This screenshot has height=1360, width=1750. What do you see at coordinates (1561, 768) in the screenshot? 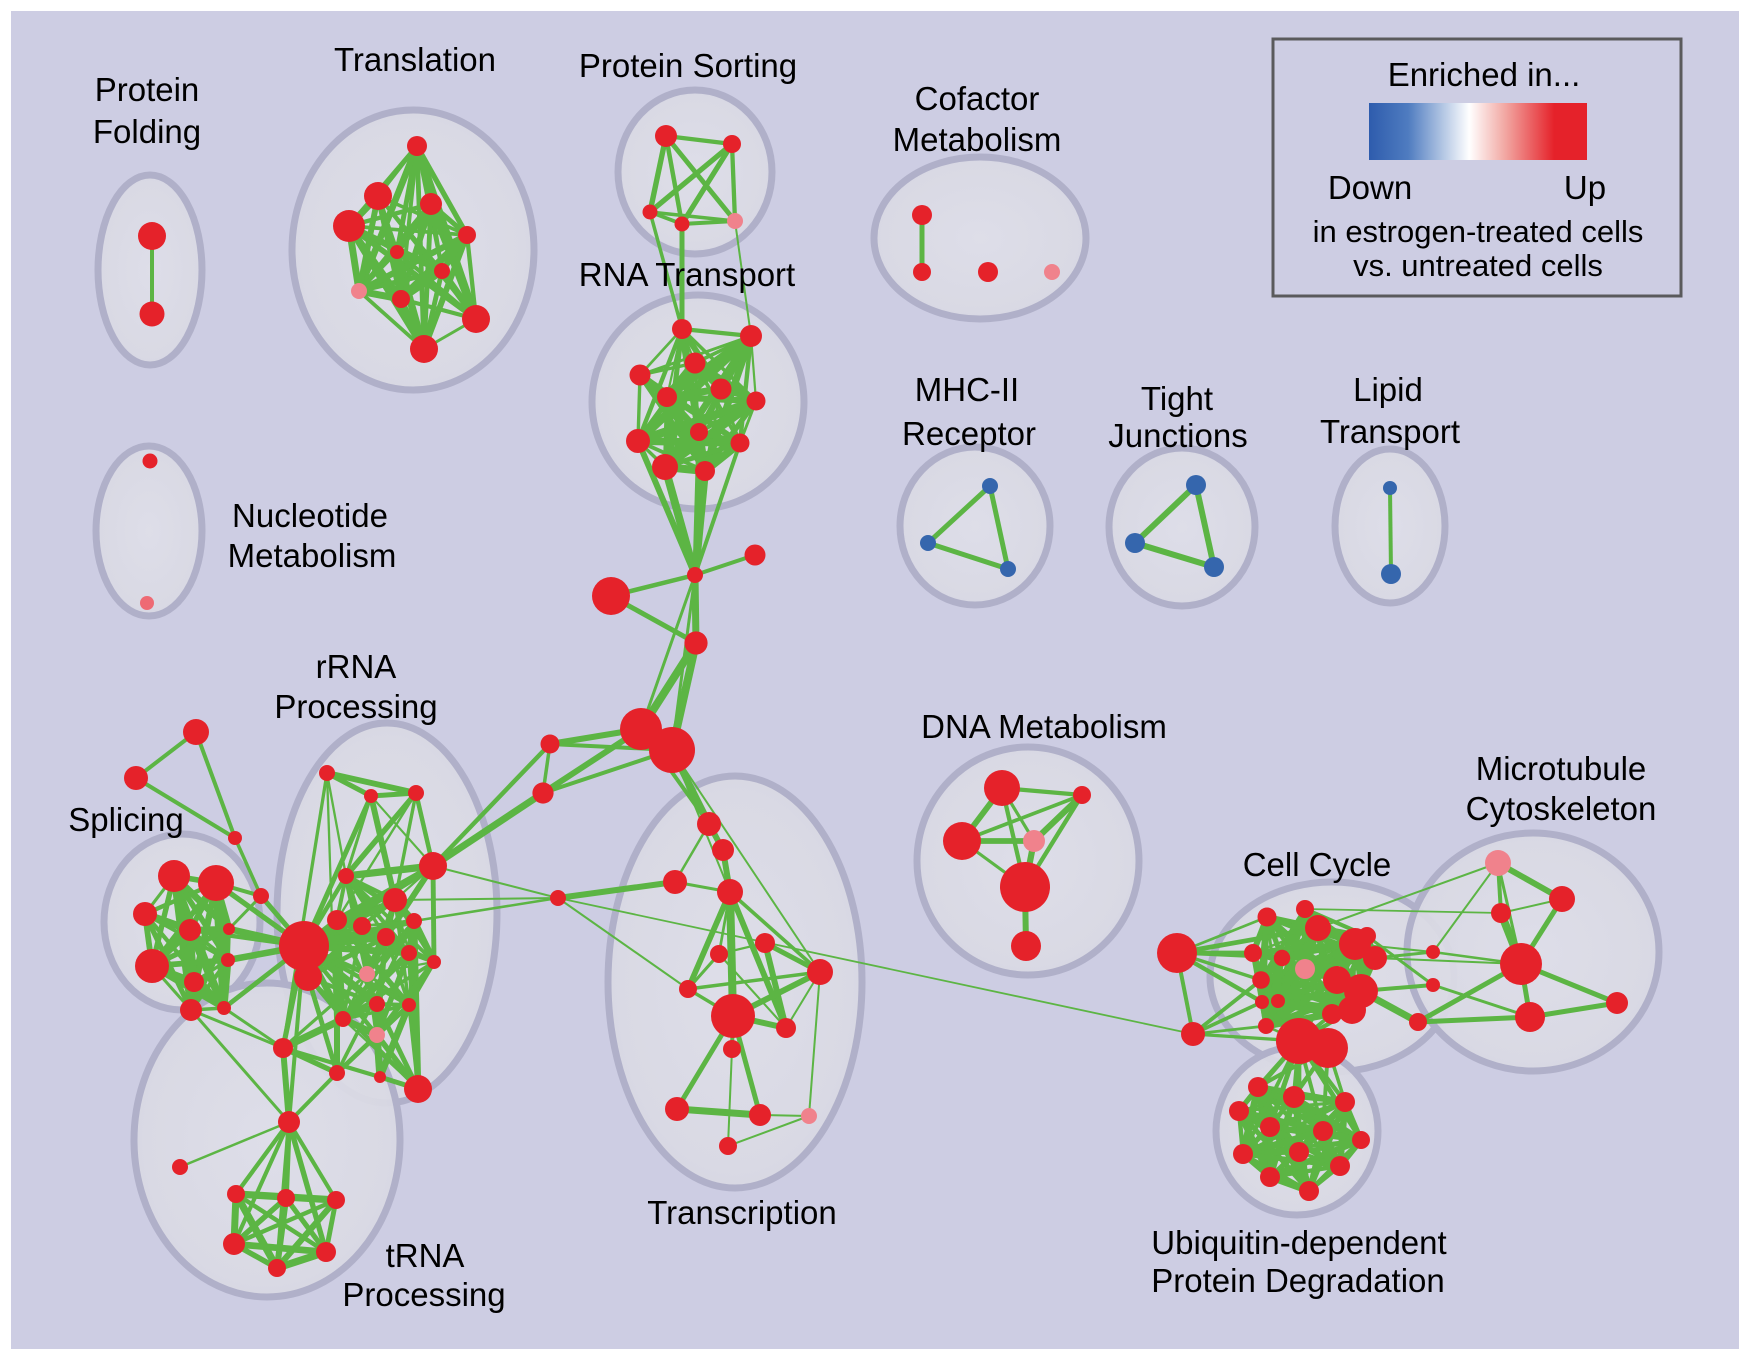
I see `svg-text: Microtubule` at bounding box center [1561, 768].